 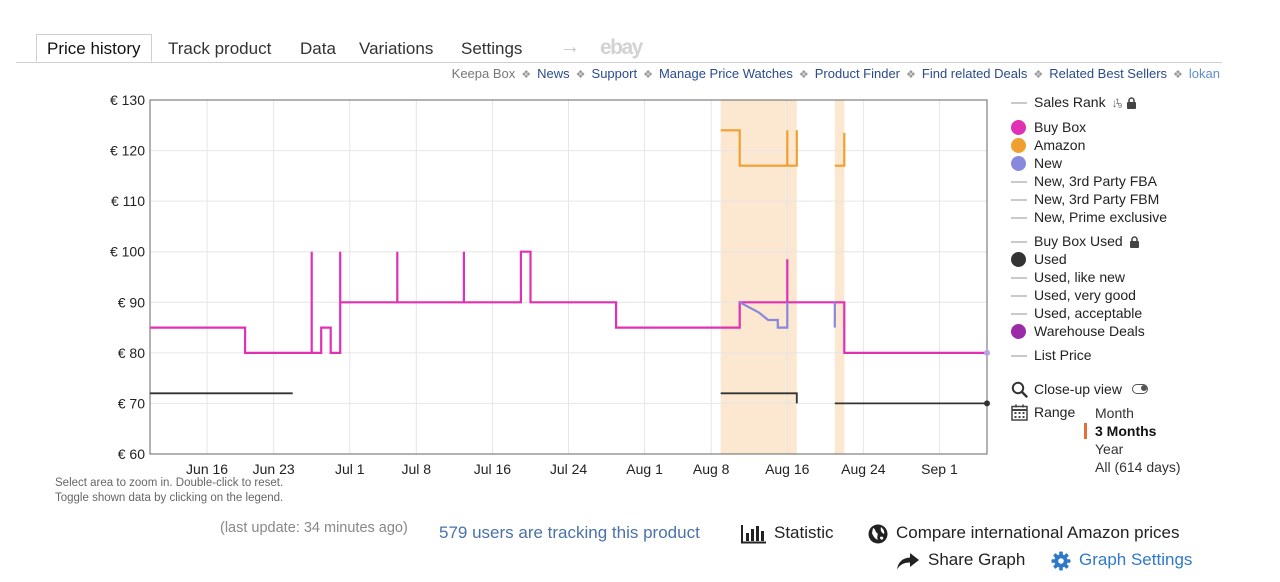 I want to click on y-tick-label: € 110, so click(x=128, y=201).